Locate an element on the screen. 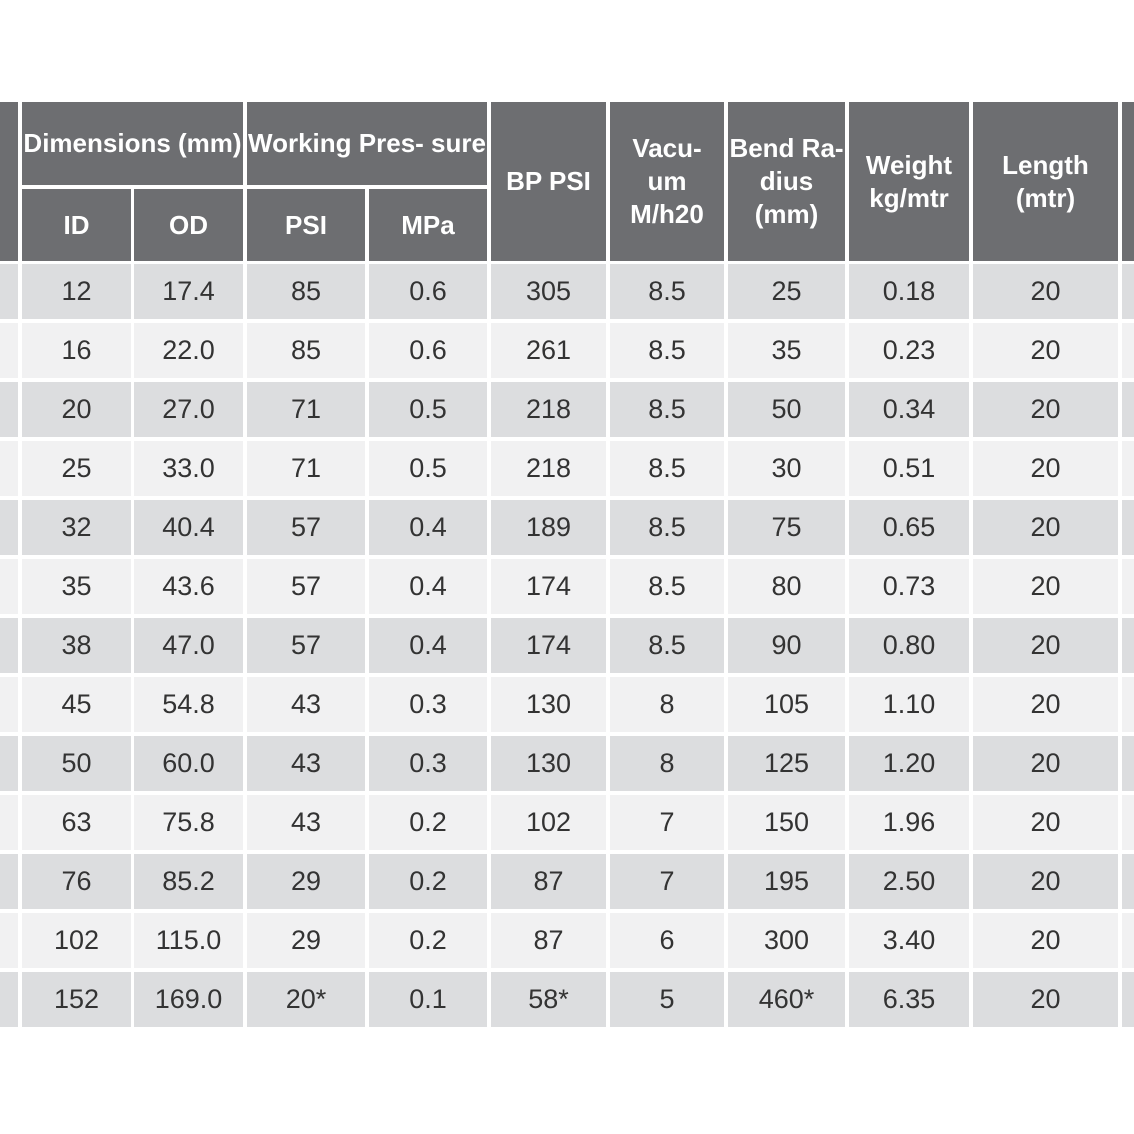 Image resolution: width=1134 pixels, height=1134 pixels. header-dimensions: Dimensions (mm) is located at coordinates (132, 143).